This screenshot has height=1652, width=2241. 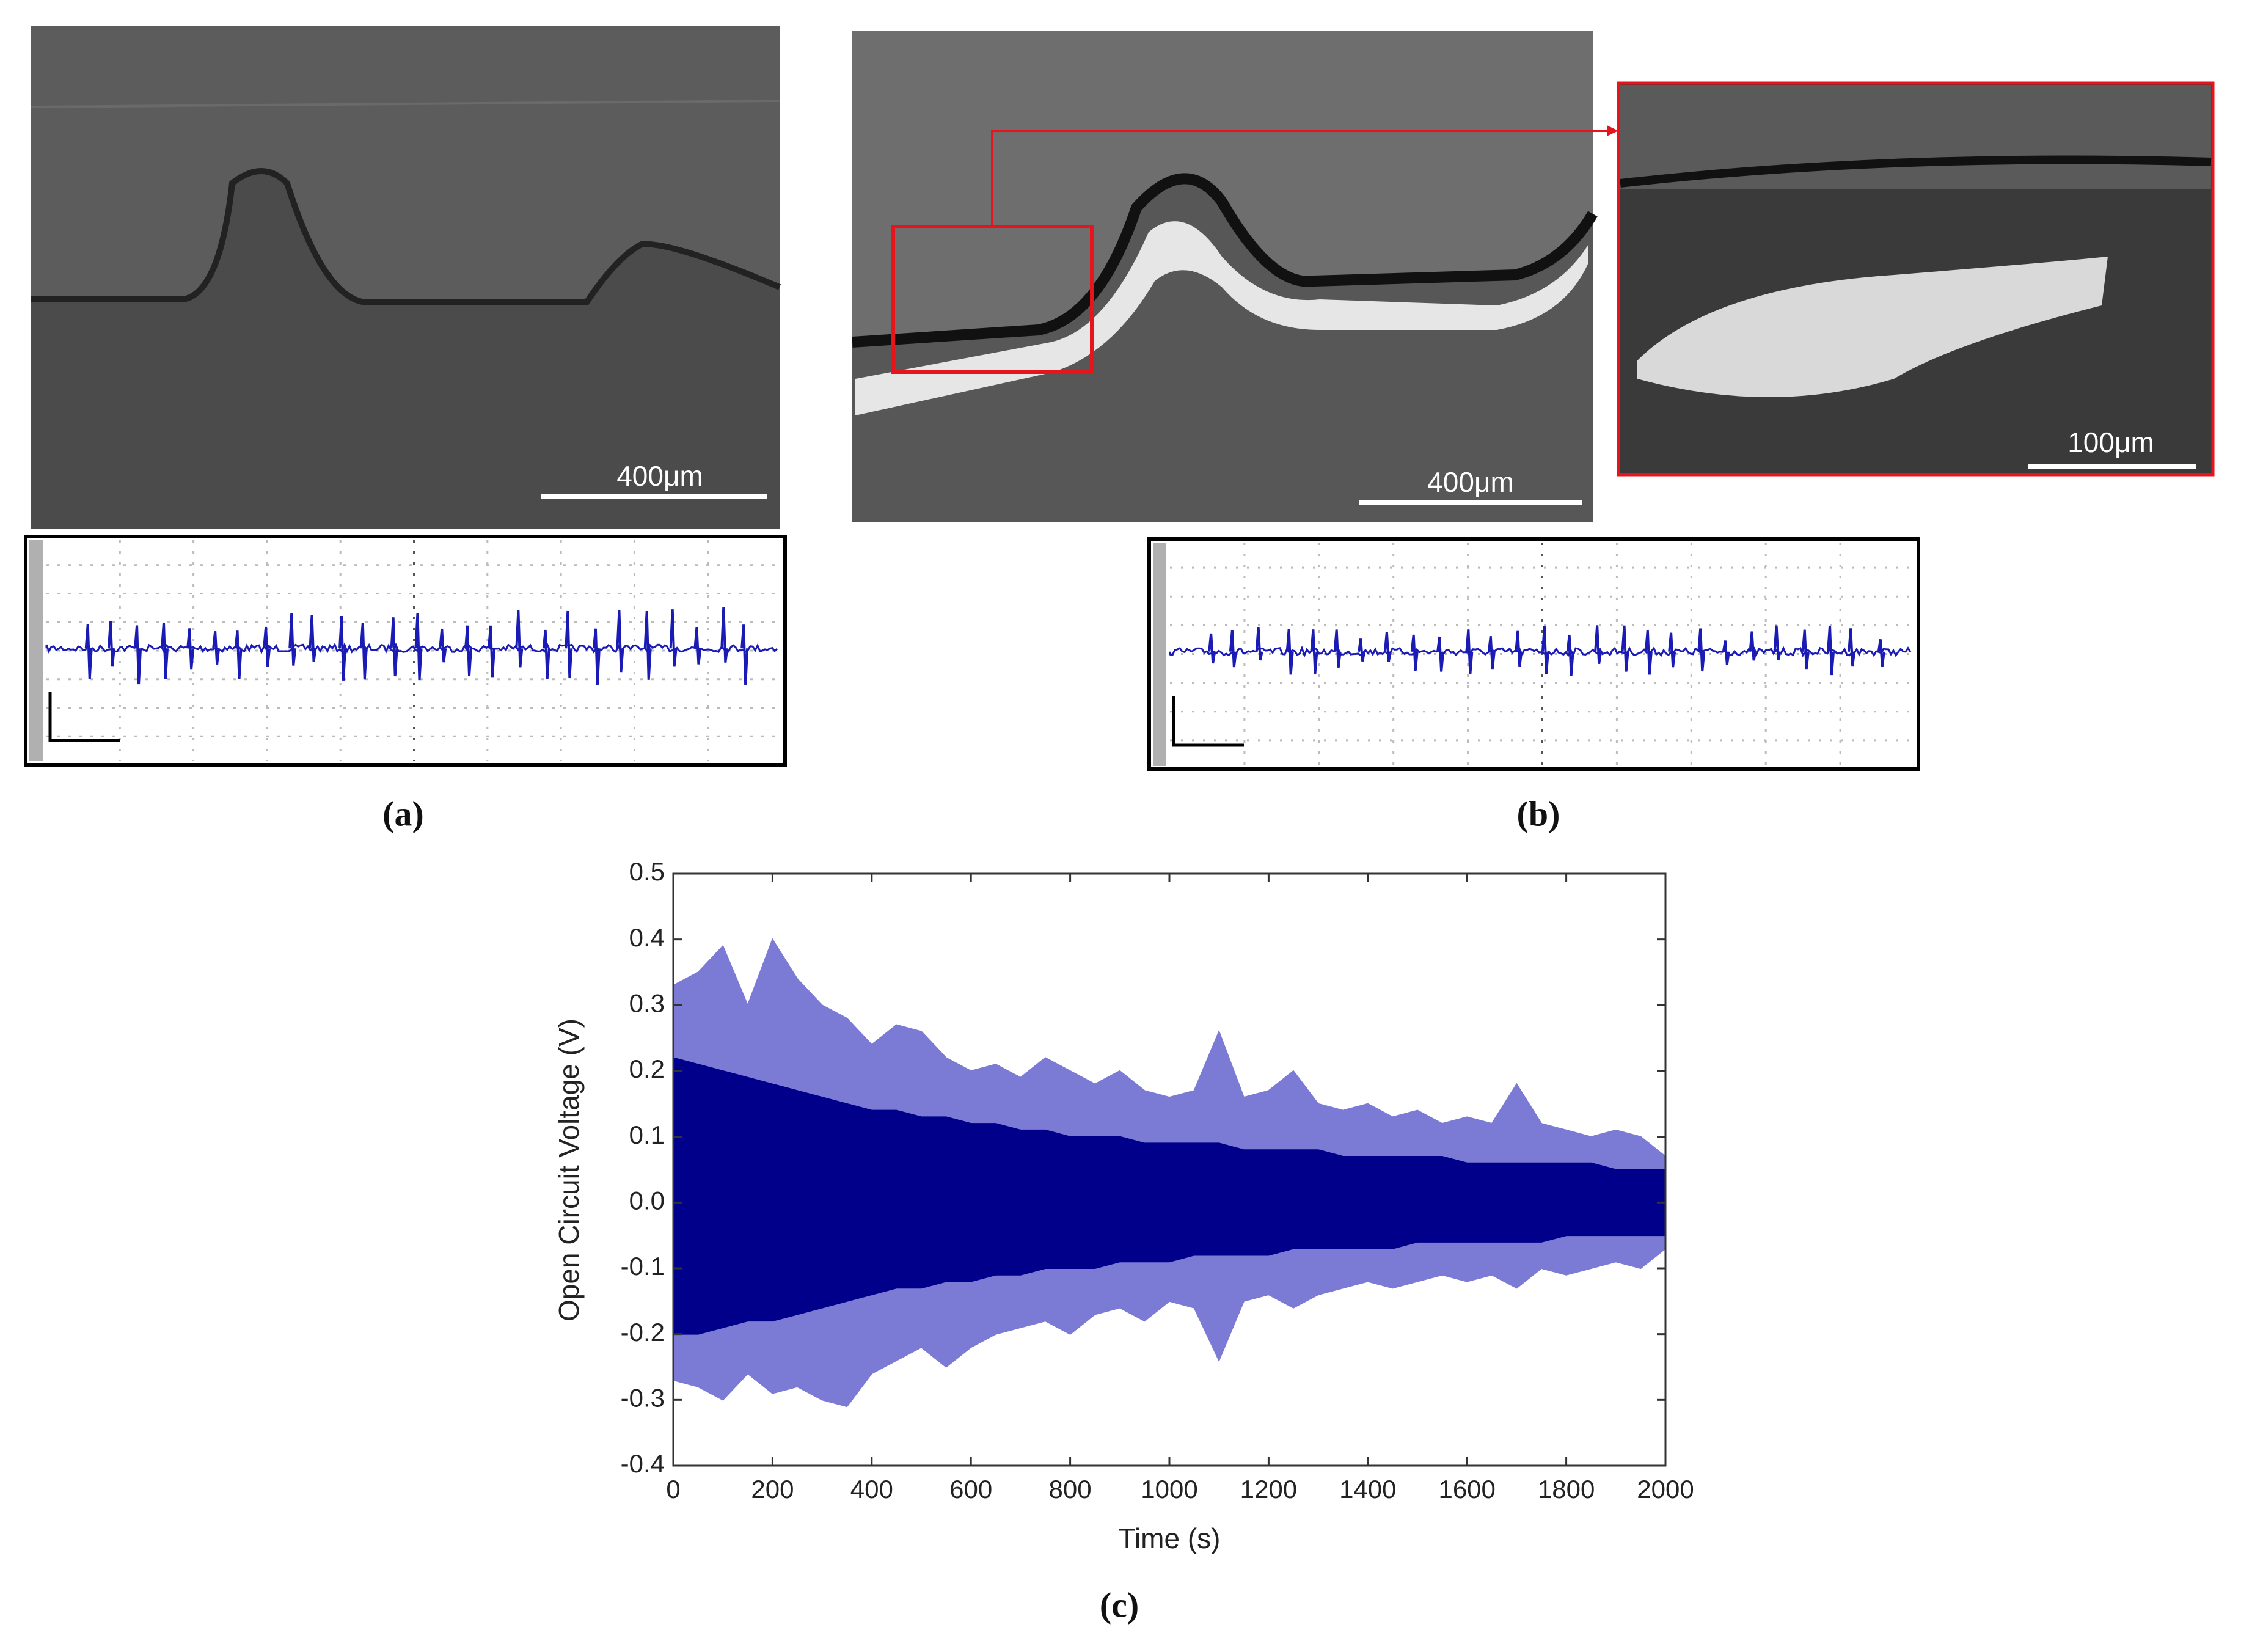 What do you see at coordinates (569, 1169) in the screenshot?
I see `y-axis-title: Open Circuit Voltage (V)` at bounding box center [569, 1169].